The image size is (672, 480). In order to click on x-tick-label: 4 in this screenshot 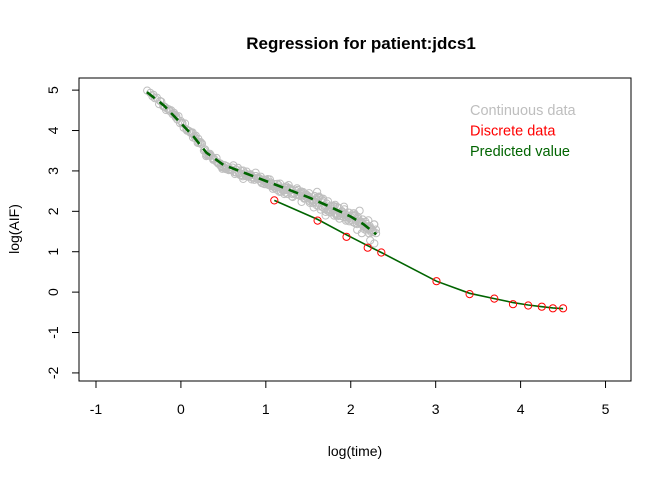, I will do `click(521, 409)`.